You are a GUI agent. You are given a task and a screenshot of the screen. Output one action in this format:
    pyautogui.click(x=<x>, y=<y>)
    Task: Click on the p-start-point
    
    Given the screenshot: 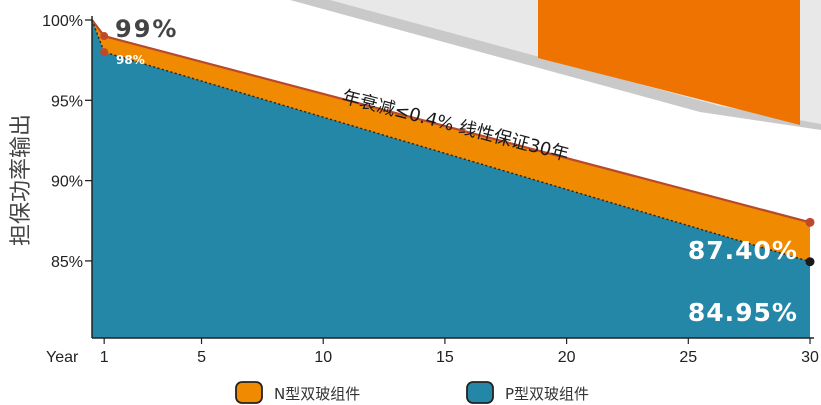 What is the action you would take?
    pyautogui.click(x=104, y=52)
    